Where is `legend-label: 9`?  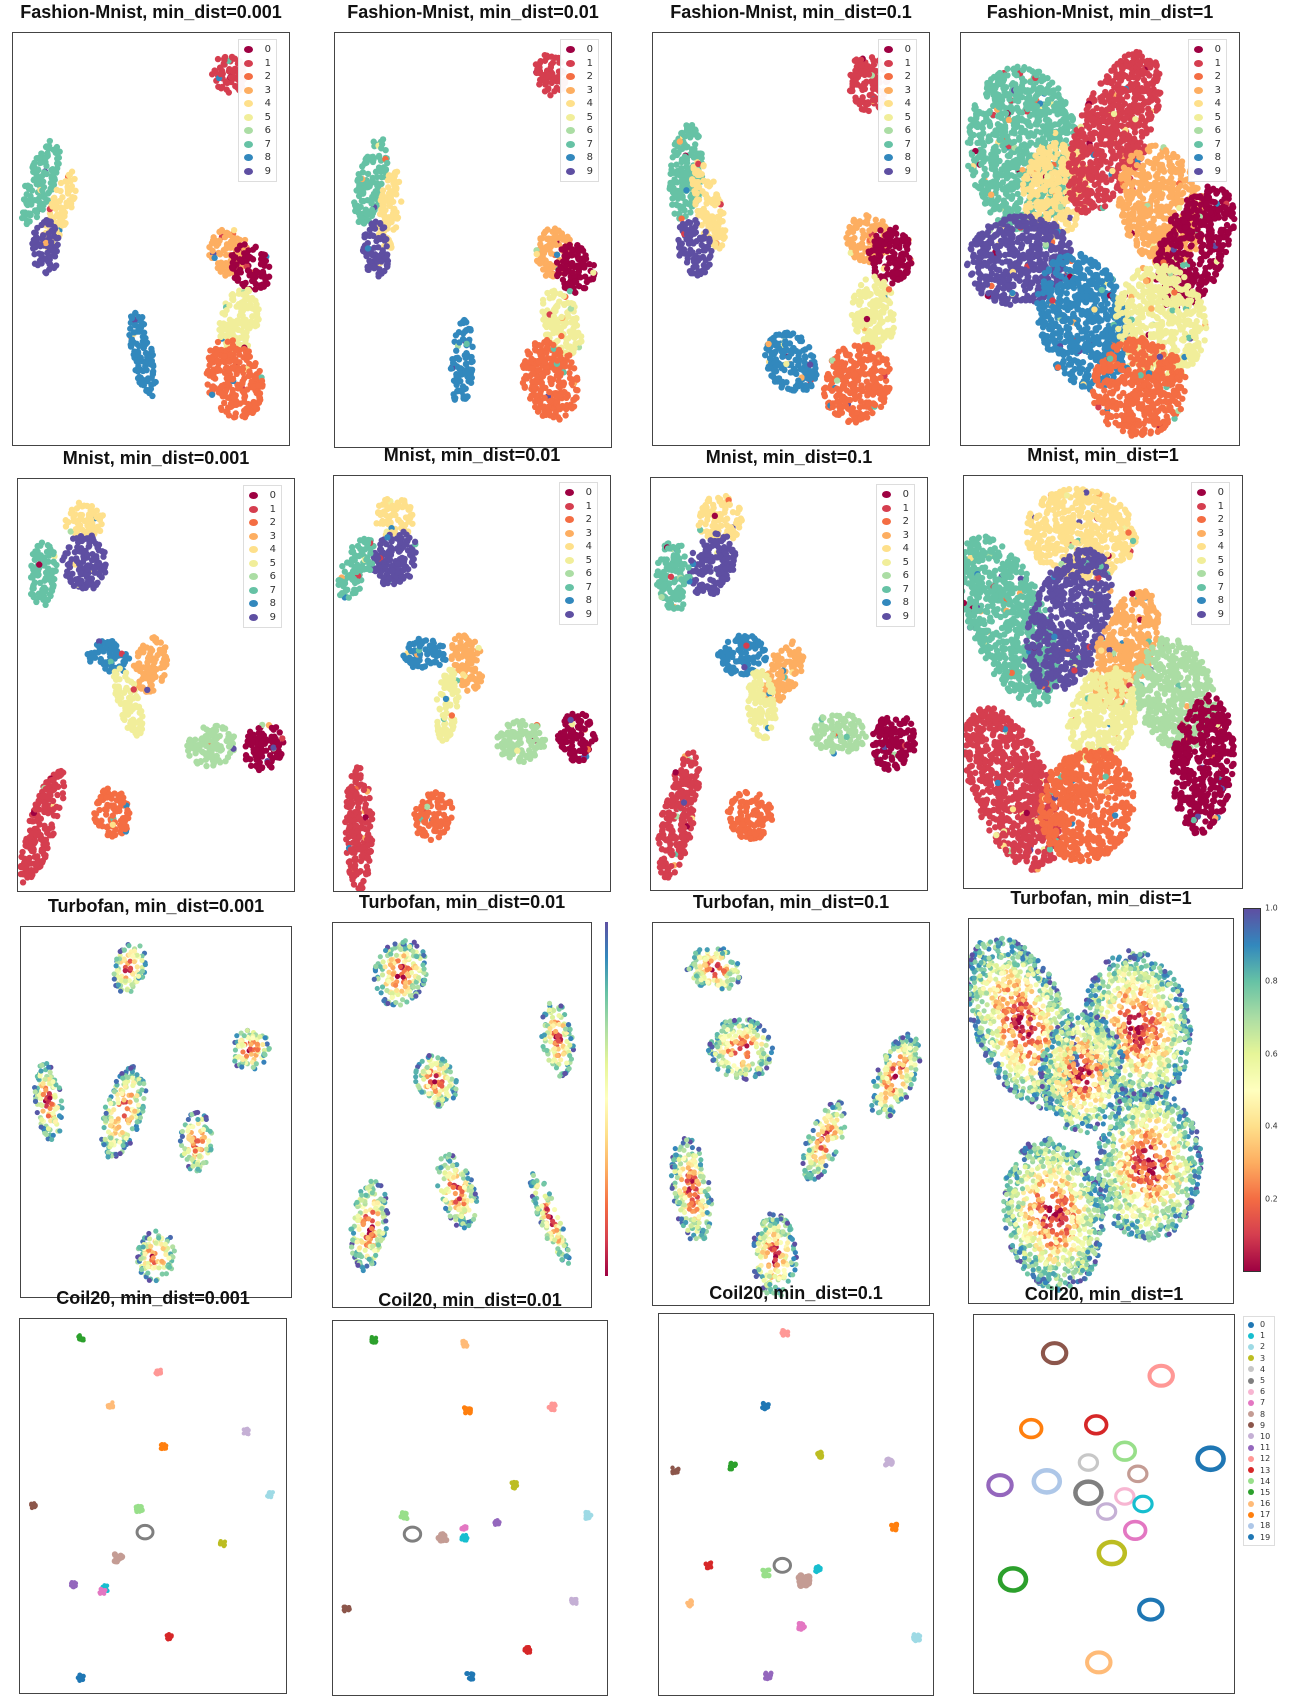
legend-label: 9 is located at coordinates (908, 171).